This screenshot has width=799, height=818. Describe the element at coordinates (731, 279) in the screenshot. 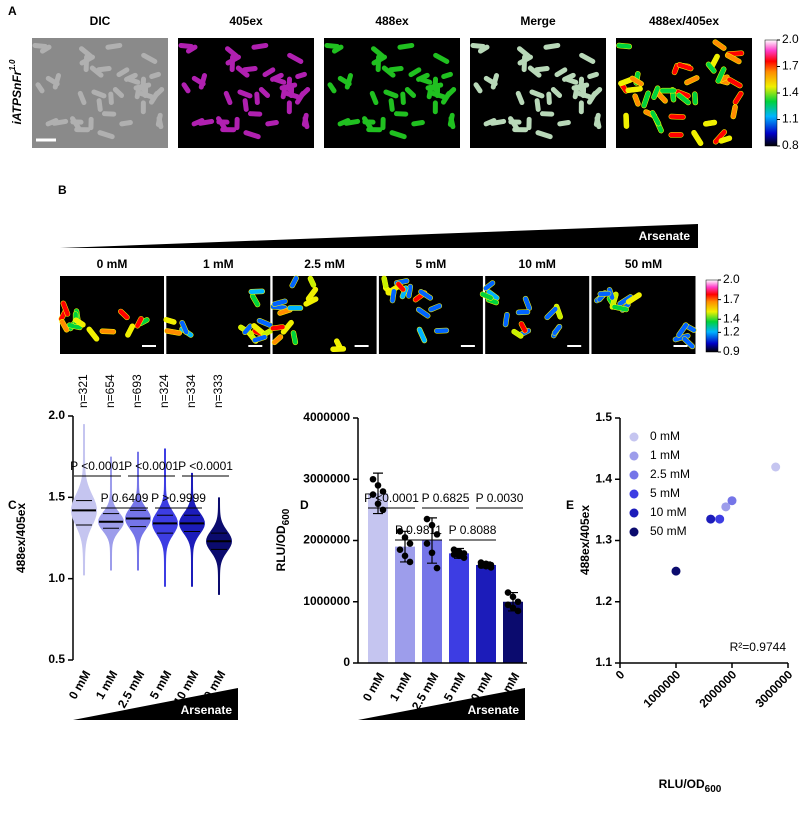

I see `colorbar-tick-label: 2.0` at that location.